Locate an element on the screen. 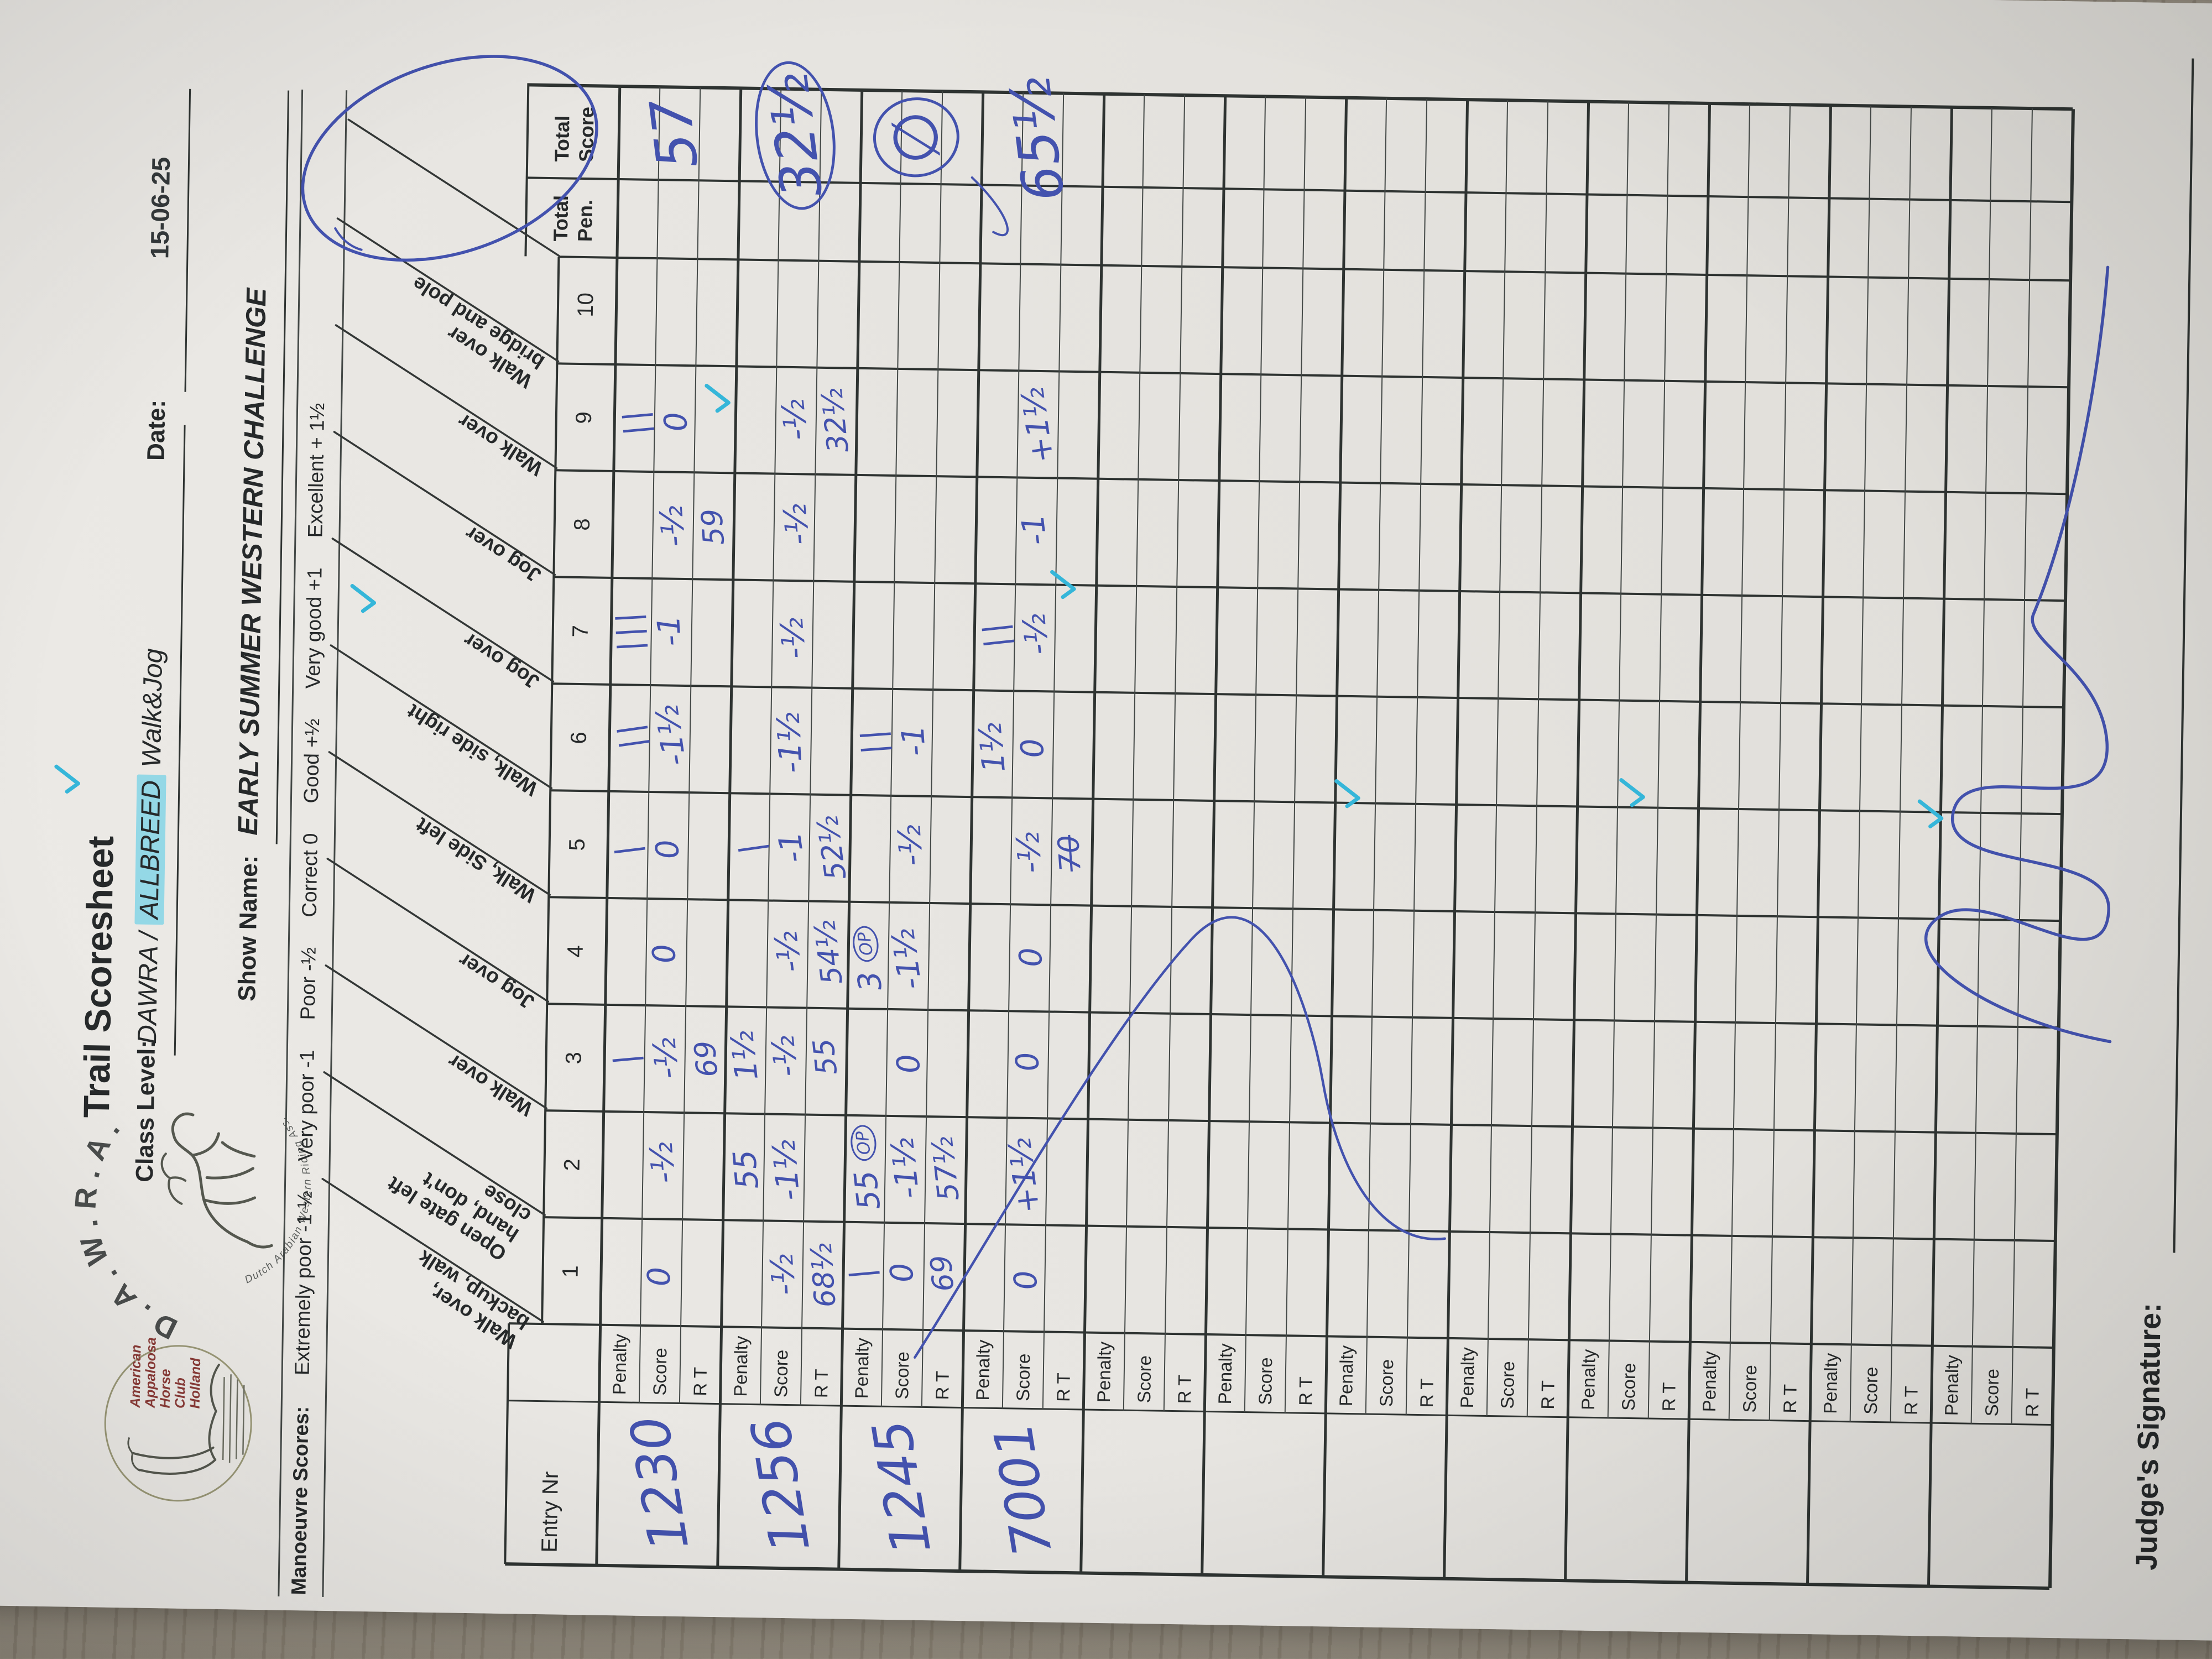 Image resolution: width=2212 pixels, height=1659 pixels. signature-scrawl is located at coordinates (2018, 655).